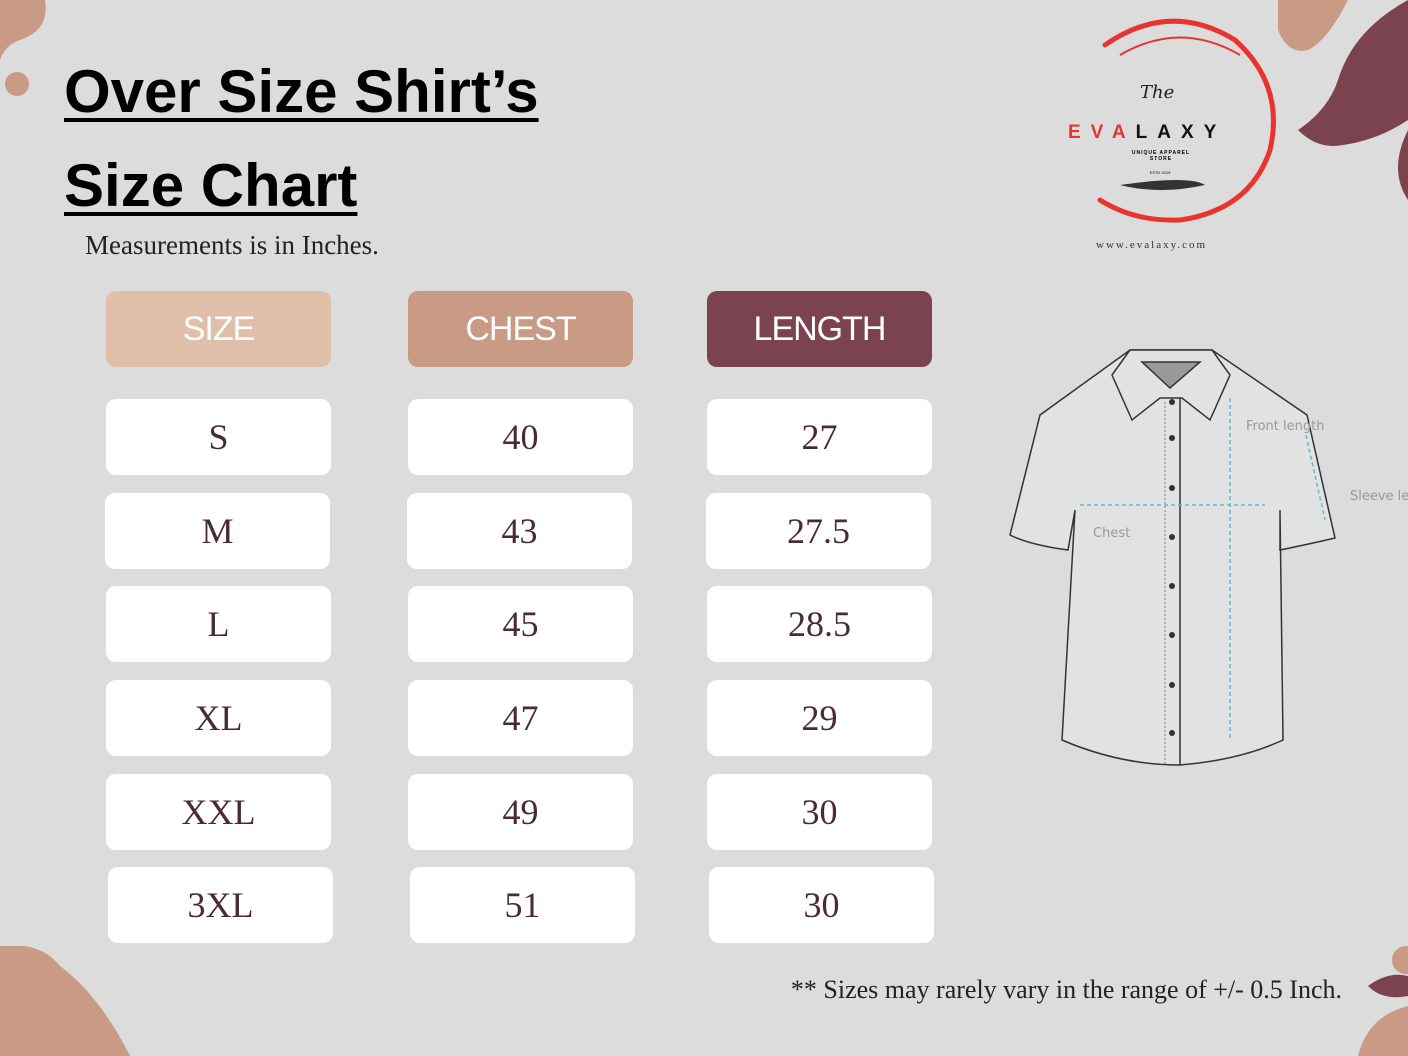 The image size is (1408, 1056). I want to click on page-title-line1: Over Size Shirt’s, so click(301, 91).